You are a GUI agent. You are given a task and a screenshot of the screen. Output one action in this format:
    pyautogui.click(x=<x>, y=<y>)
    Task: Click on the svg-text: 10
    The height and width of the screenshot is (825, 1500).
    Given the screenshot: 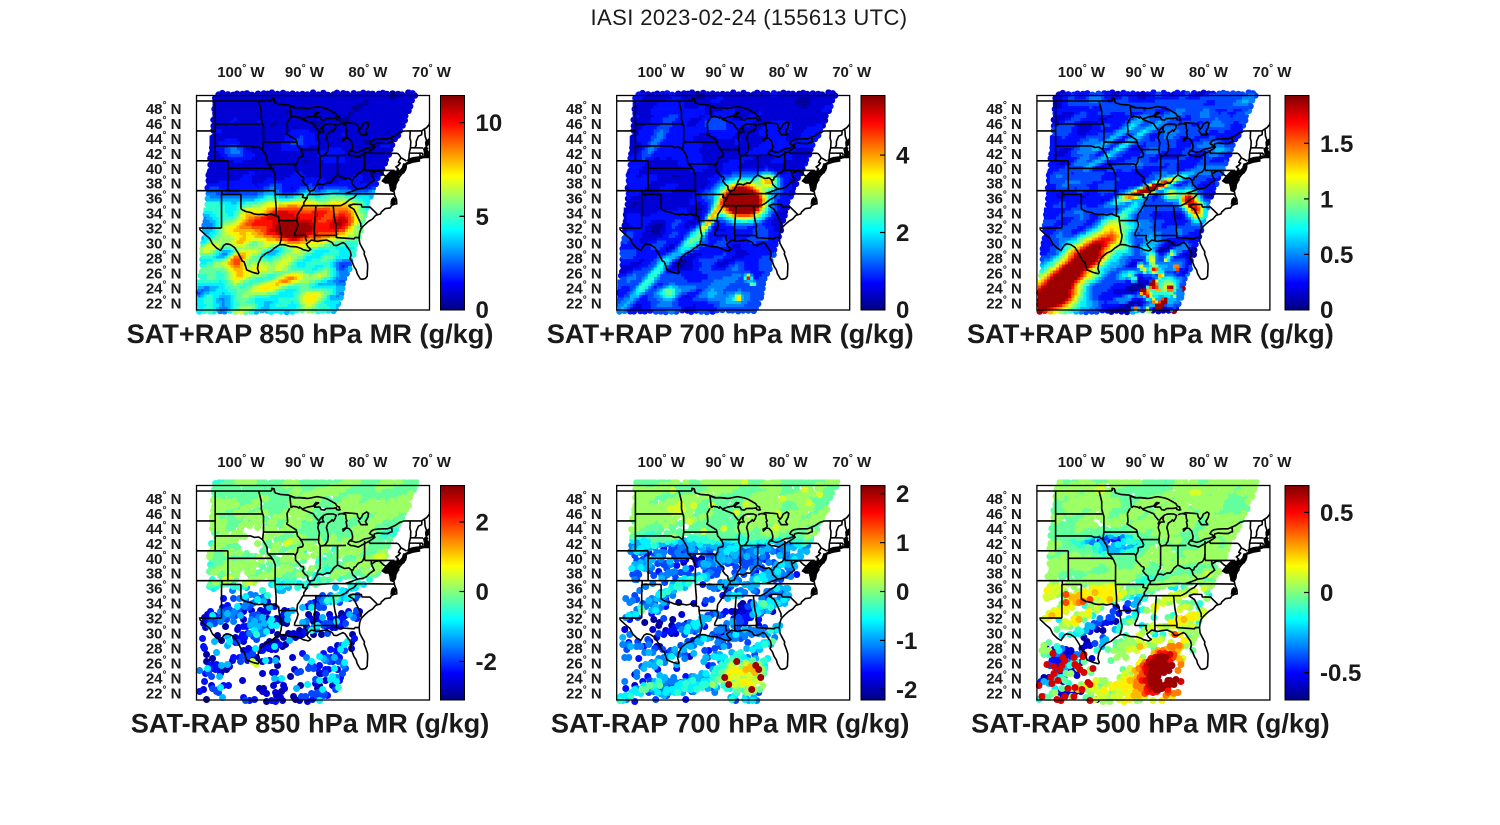 What is the action you would take?
    pyautogui.click(x=489, y=123)
    